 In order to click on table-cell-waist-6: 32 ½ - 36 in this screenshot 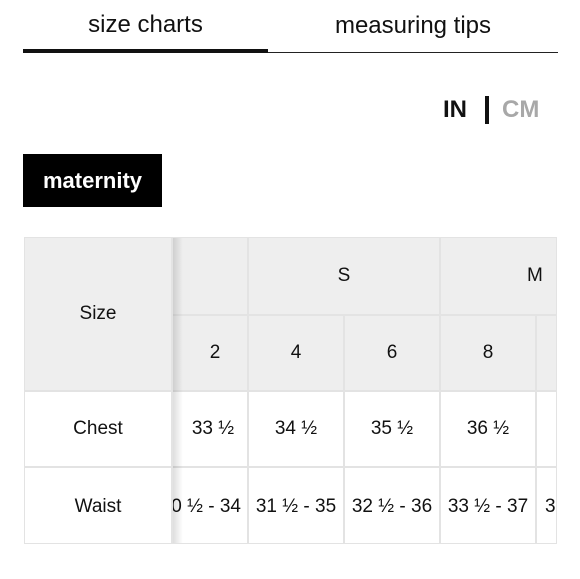, I will do `click(393, 505)`.